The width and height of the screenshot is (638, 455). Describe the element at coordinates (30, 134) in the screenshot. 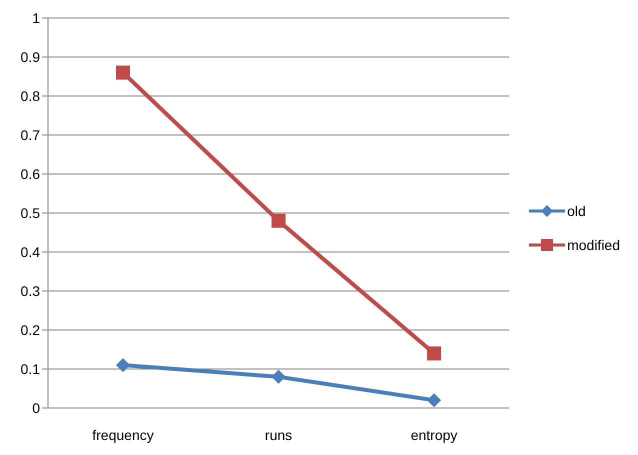

I see `y-tick-label: 0.7` at that location.